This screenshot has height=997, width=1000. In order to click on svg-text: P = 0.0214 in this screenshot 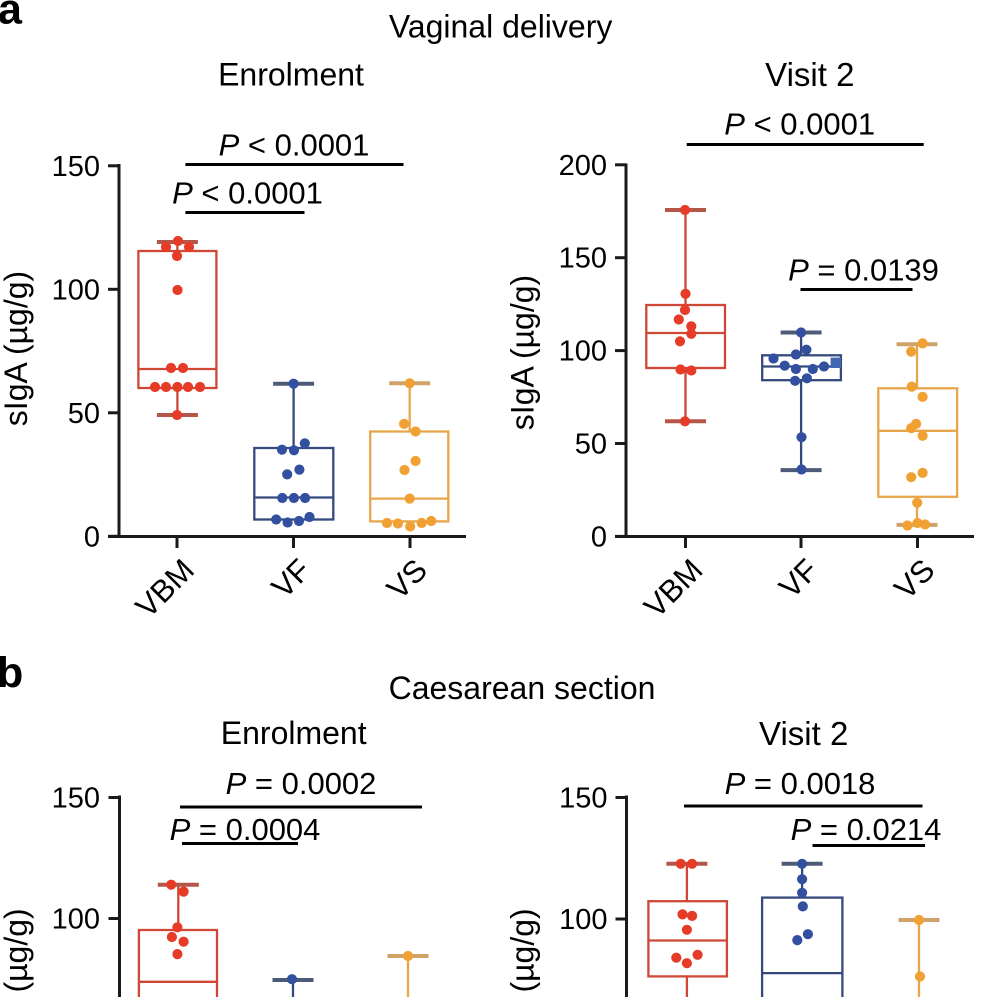, I will do `click(866, 829)`.